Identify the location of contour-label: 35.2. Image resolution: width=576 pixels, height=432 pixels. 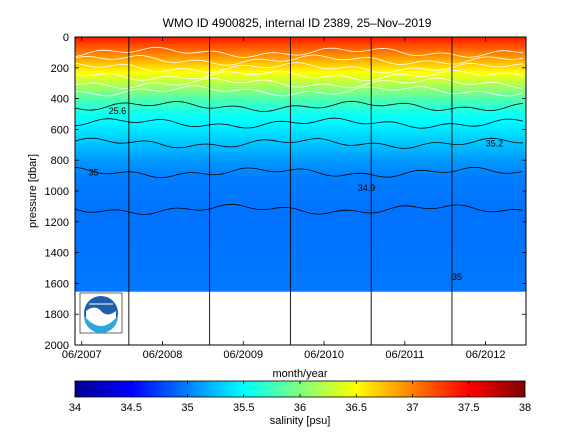
(495, 143).